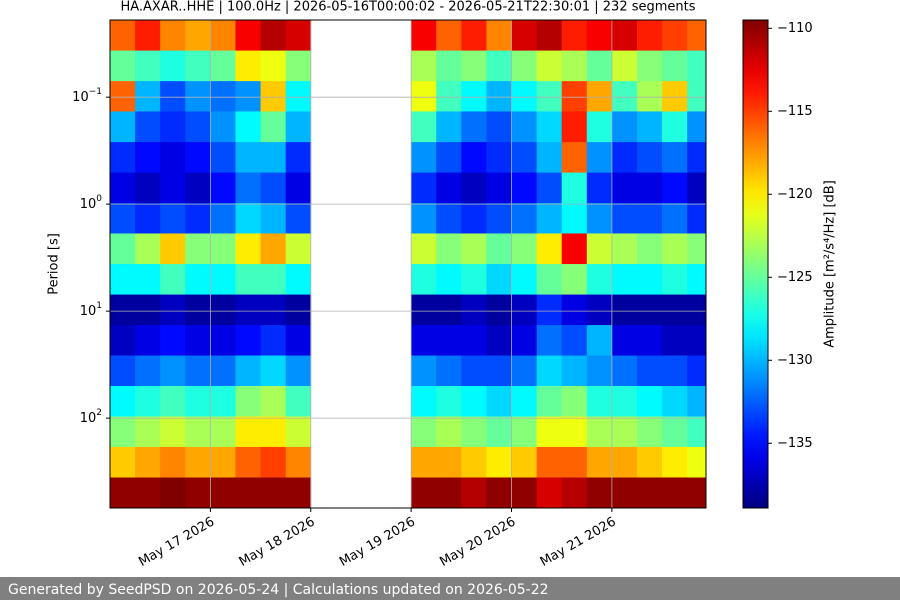  Describe the element at coordinates (795, 111) in the screenshot. I see `colorbar-tick-label: −115` at that location.